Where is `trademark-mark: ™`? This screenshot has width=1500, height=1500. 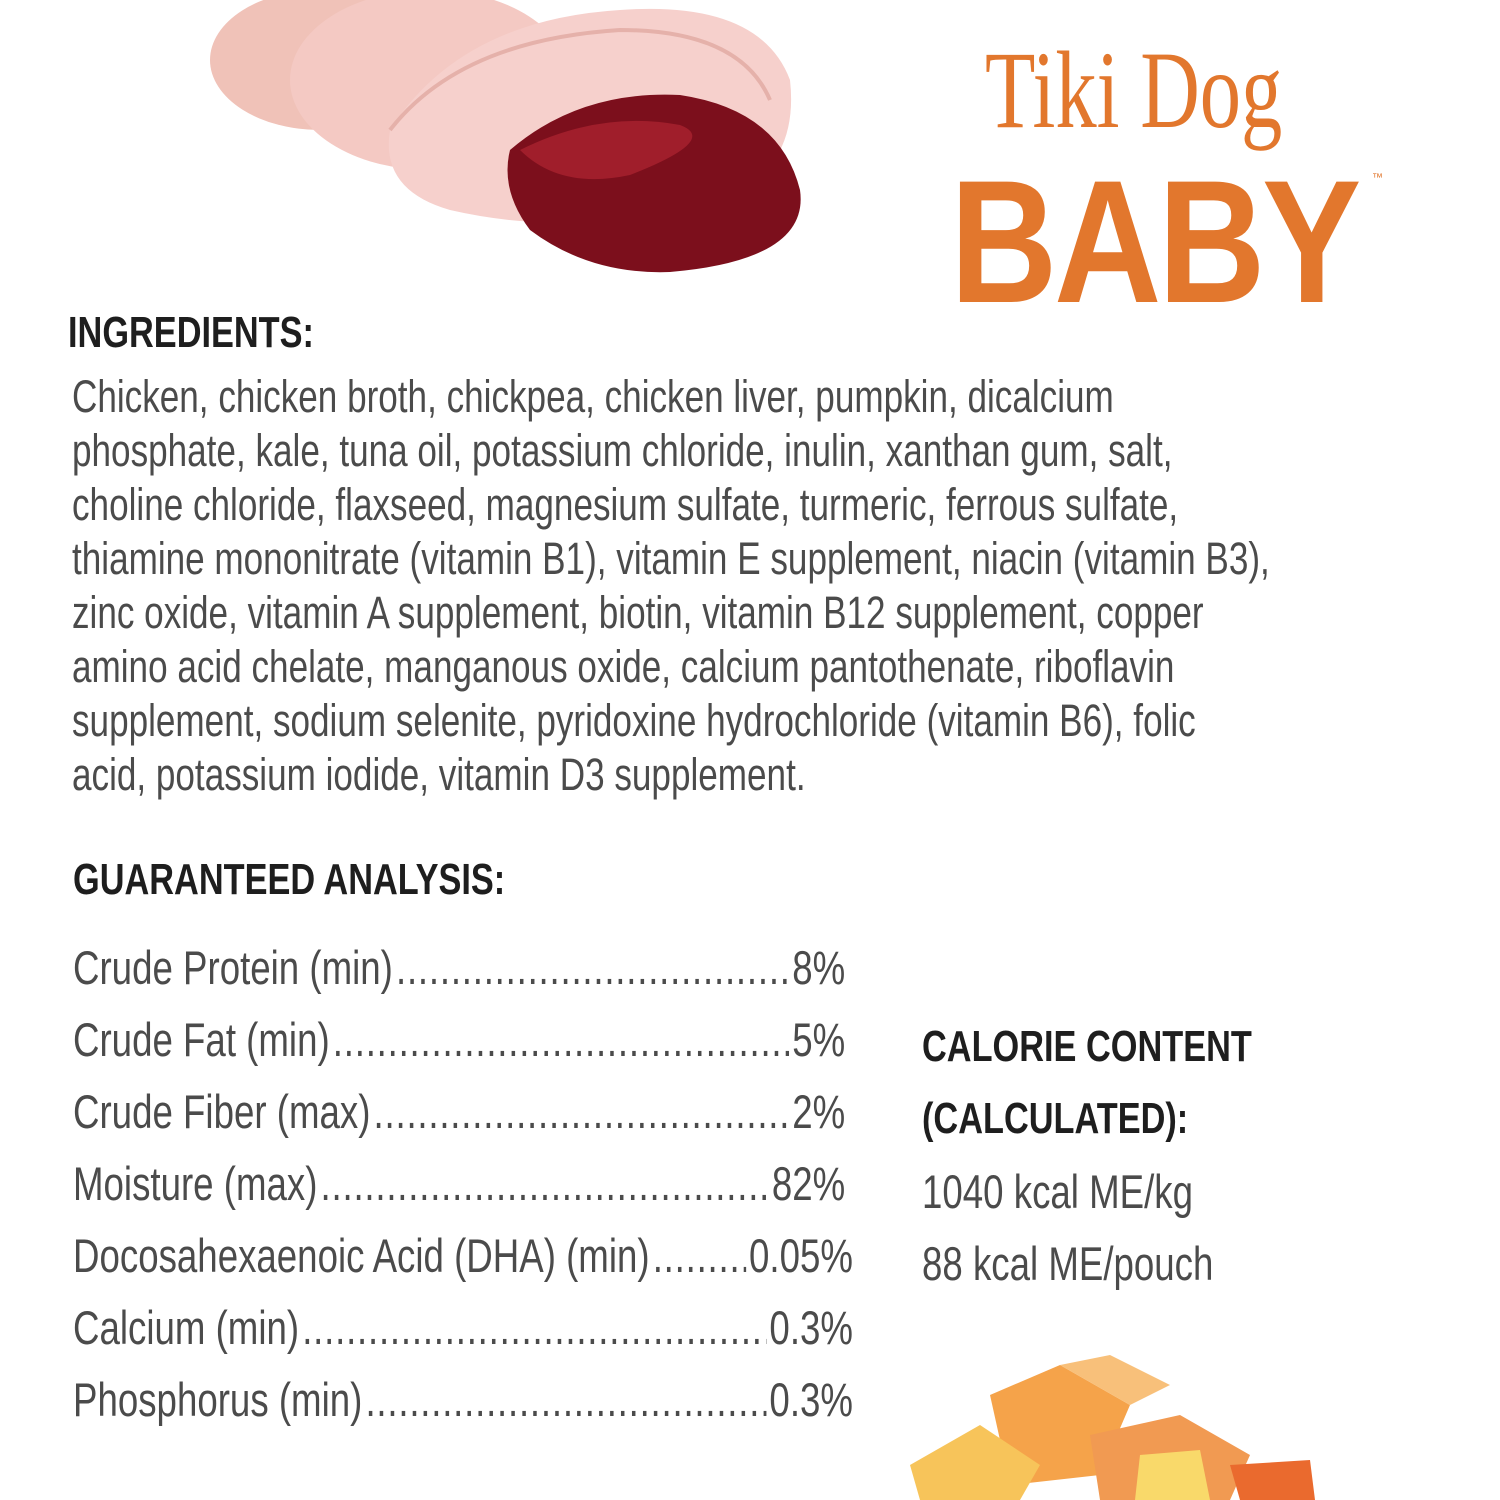
trademark-mark: ™ is located at coordinates (1377, 178).